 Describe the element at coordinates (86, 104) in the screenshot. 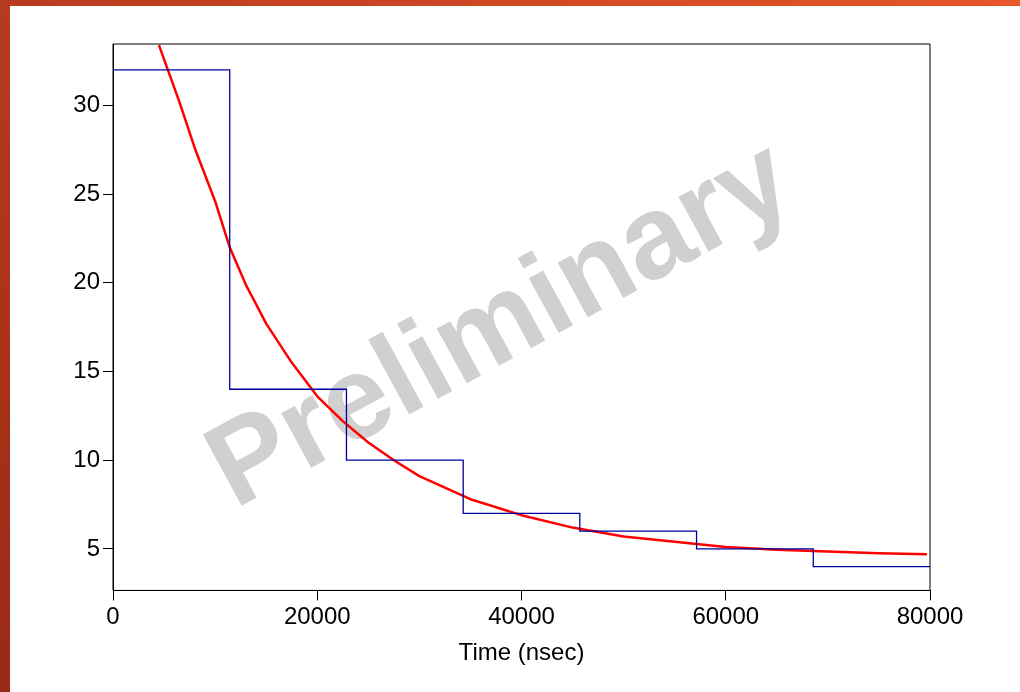

I see `y-tick-label: 30` at that location.